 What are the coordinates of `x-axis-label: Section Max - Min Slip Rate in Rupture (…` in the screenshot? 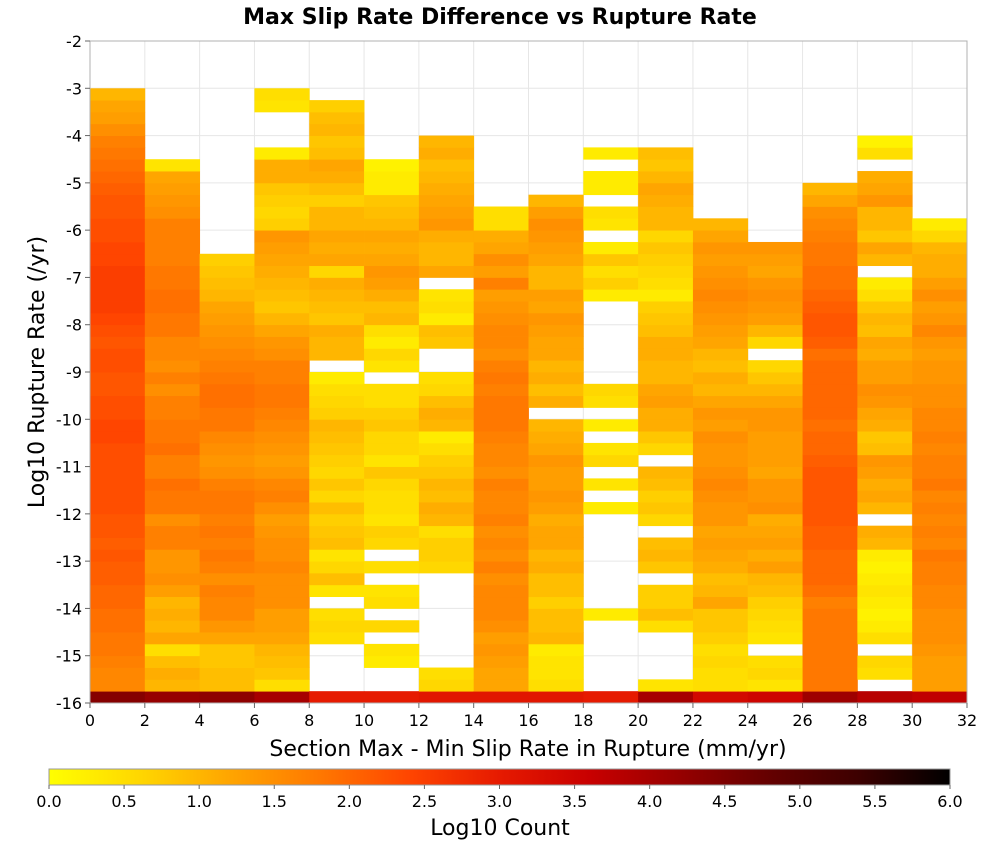 It's located at (527, 749).